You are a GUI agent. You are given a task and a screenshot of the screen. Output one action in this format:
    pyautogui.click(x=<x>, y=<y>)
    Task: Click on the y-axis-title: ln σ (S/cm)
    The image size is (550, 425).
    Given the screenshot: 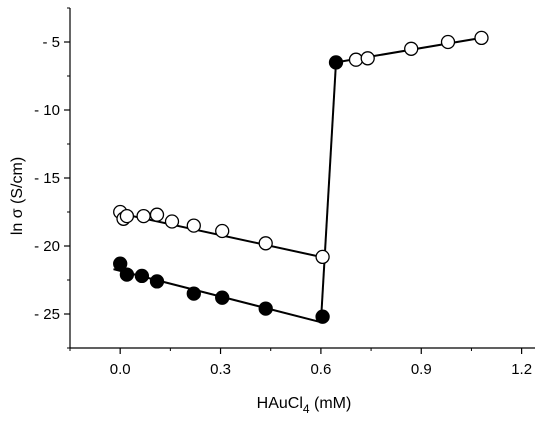 What is the action you would take?
    pyautogui.click(x=17, y=196)
    